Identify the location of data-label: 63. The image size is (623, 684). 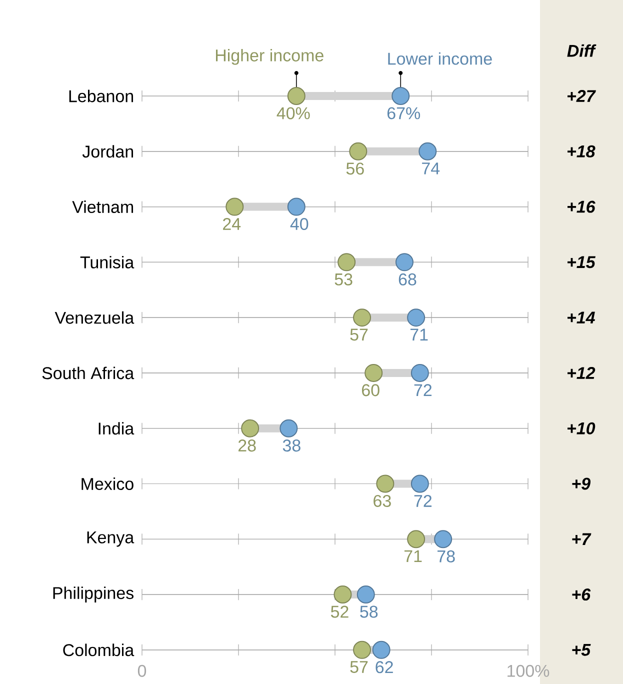
(382, 500).